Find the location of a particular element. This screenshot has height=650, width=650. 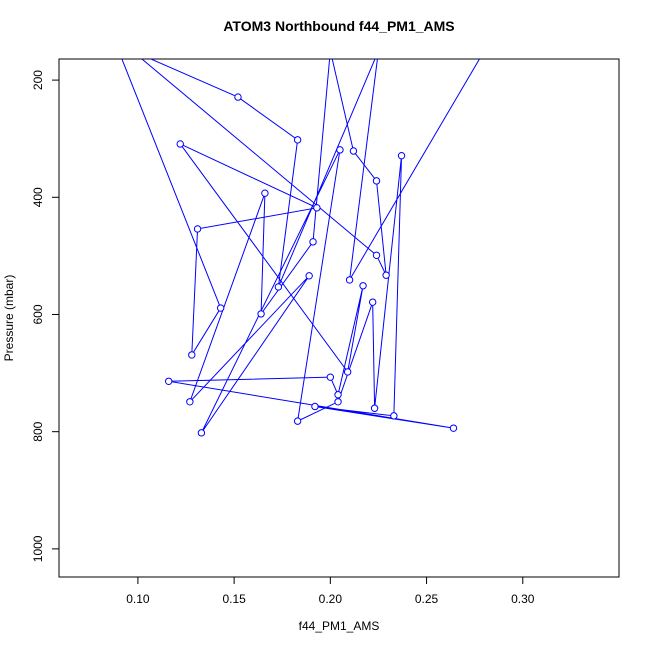

x-tick-label: 0.20 is located at coordinates (331, 599).